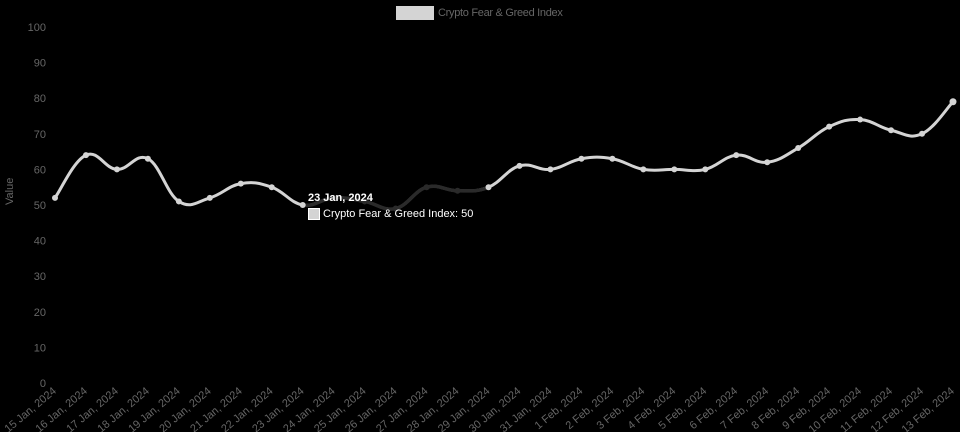  I want to click on tooltip-row: Crypto Fear & Greed Index: 50, so click(390, 214).